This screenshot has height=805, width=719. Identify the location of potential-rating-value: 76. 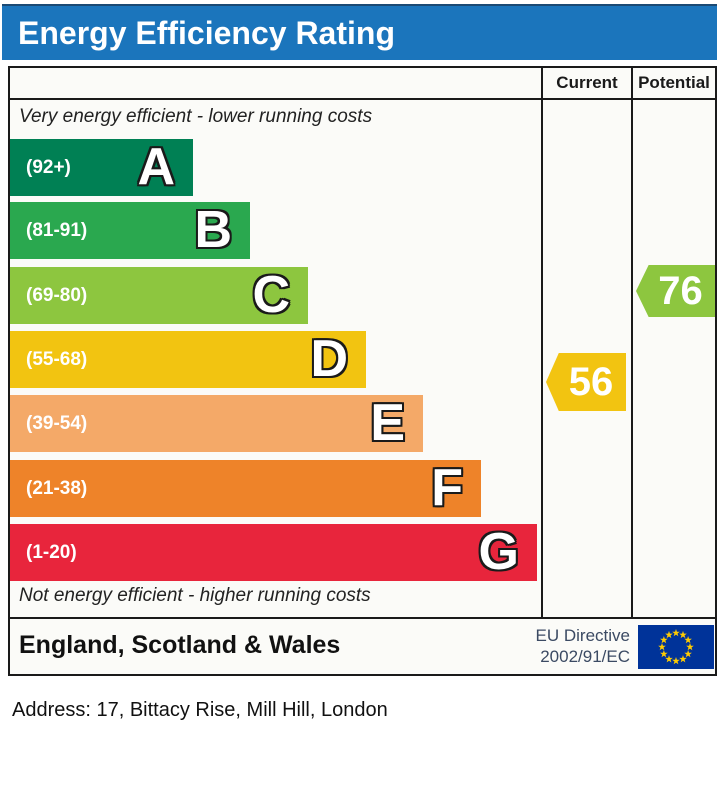
(680, 290).